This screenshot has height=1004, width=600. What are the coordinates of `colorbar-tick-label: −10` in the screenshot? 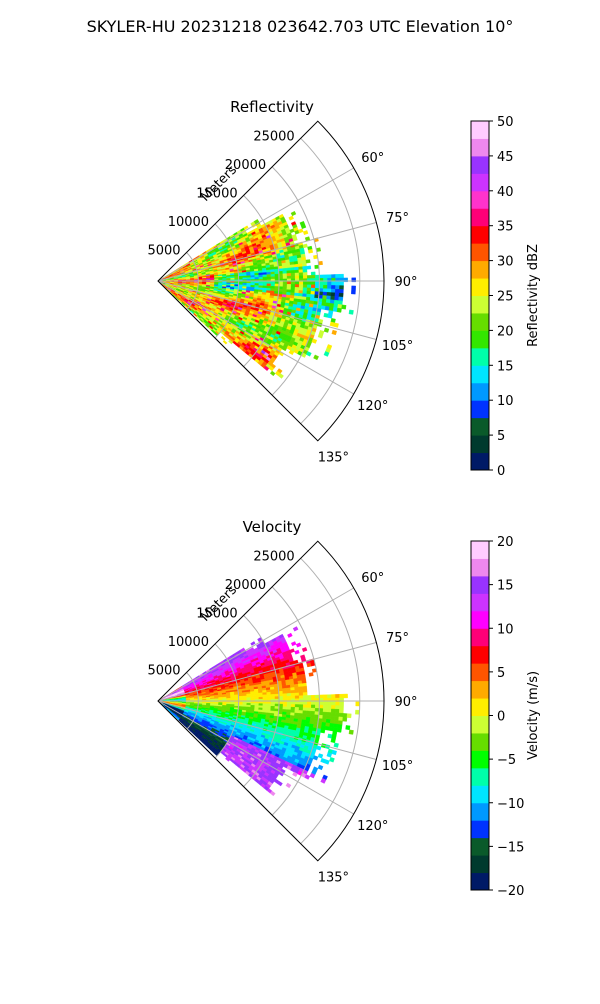 It's located at (510, 804).